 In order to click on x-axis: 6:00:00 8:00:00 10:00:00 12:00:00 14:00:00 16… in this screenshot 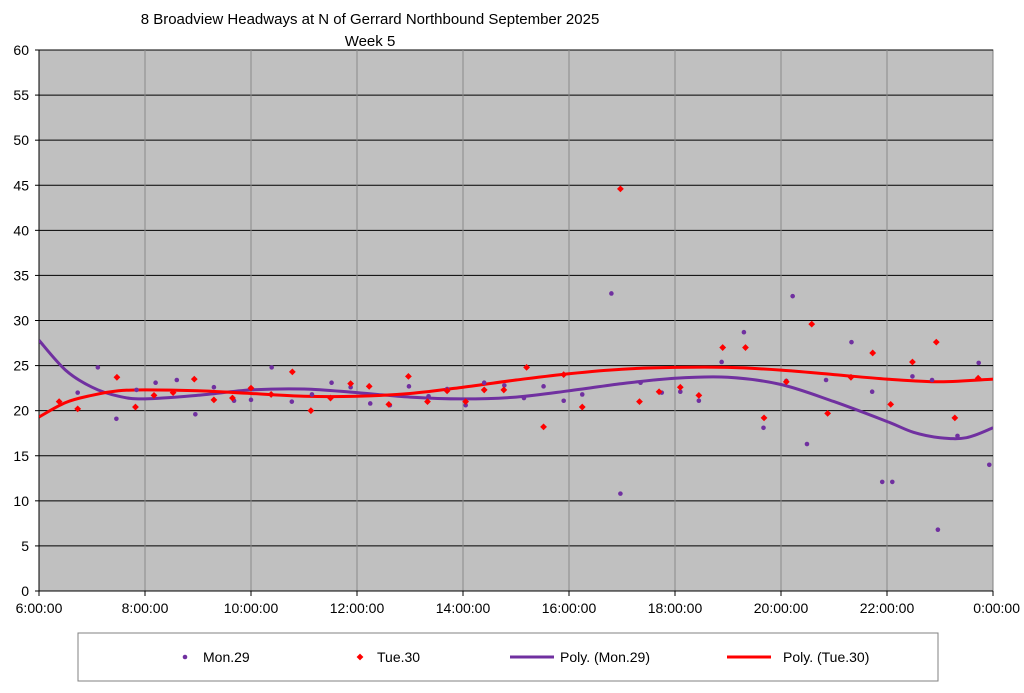, I will do `click(518, 603)`.